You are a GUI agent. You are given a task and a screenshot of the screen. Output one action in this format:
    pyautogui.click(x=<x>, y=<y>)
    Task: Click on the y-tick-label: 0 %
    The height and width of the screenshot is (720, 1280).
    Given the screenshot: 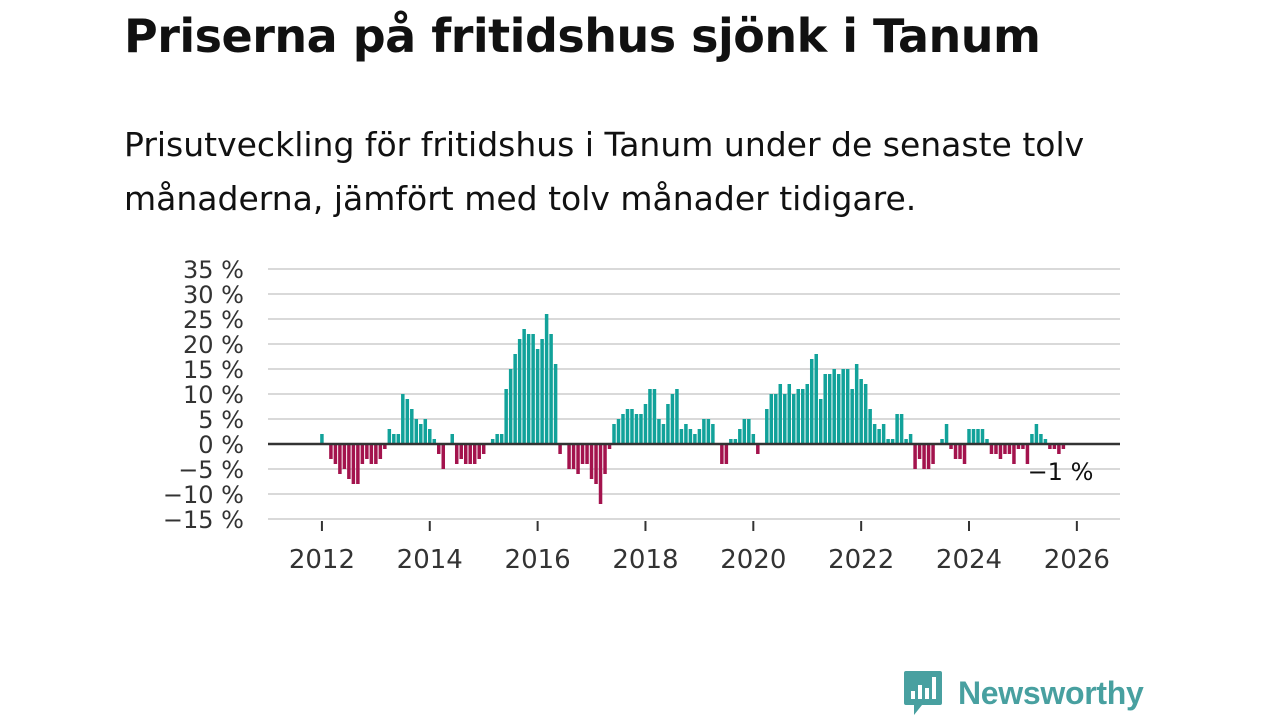 What is the action you would take?
    pyautogui.click(x=221, y=445)
    